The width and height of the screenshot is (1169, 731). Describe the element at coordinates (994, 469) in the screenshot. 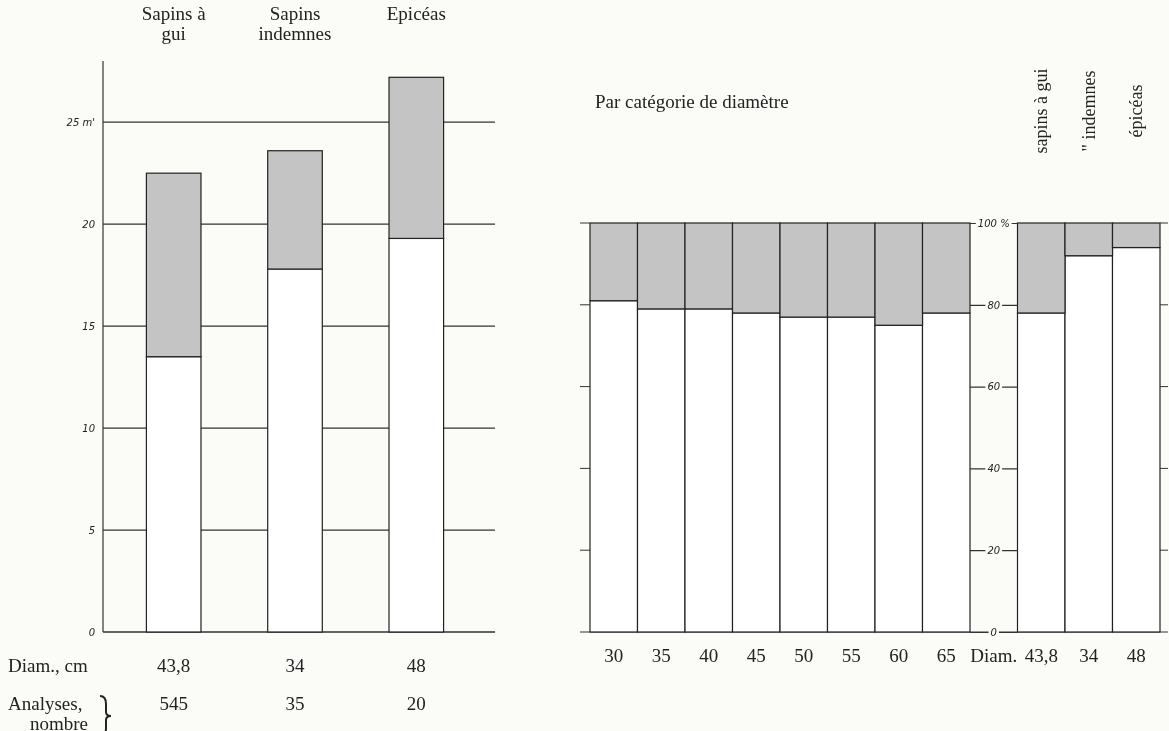

I see `y-tick-label: 40` at that location.